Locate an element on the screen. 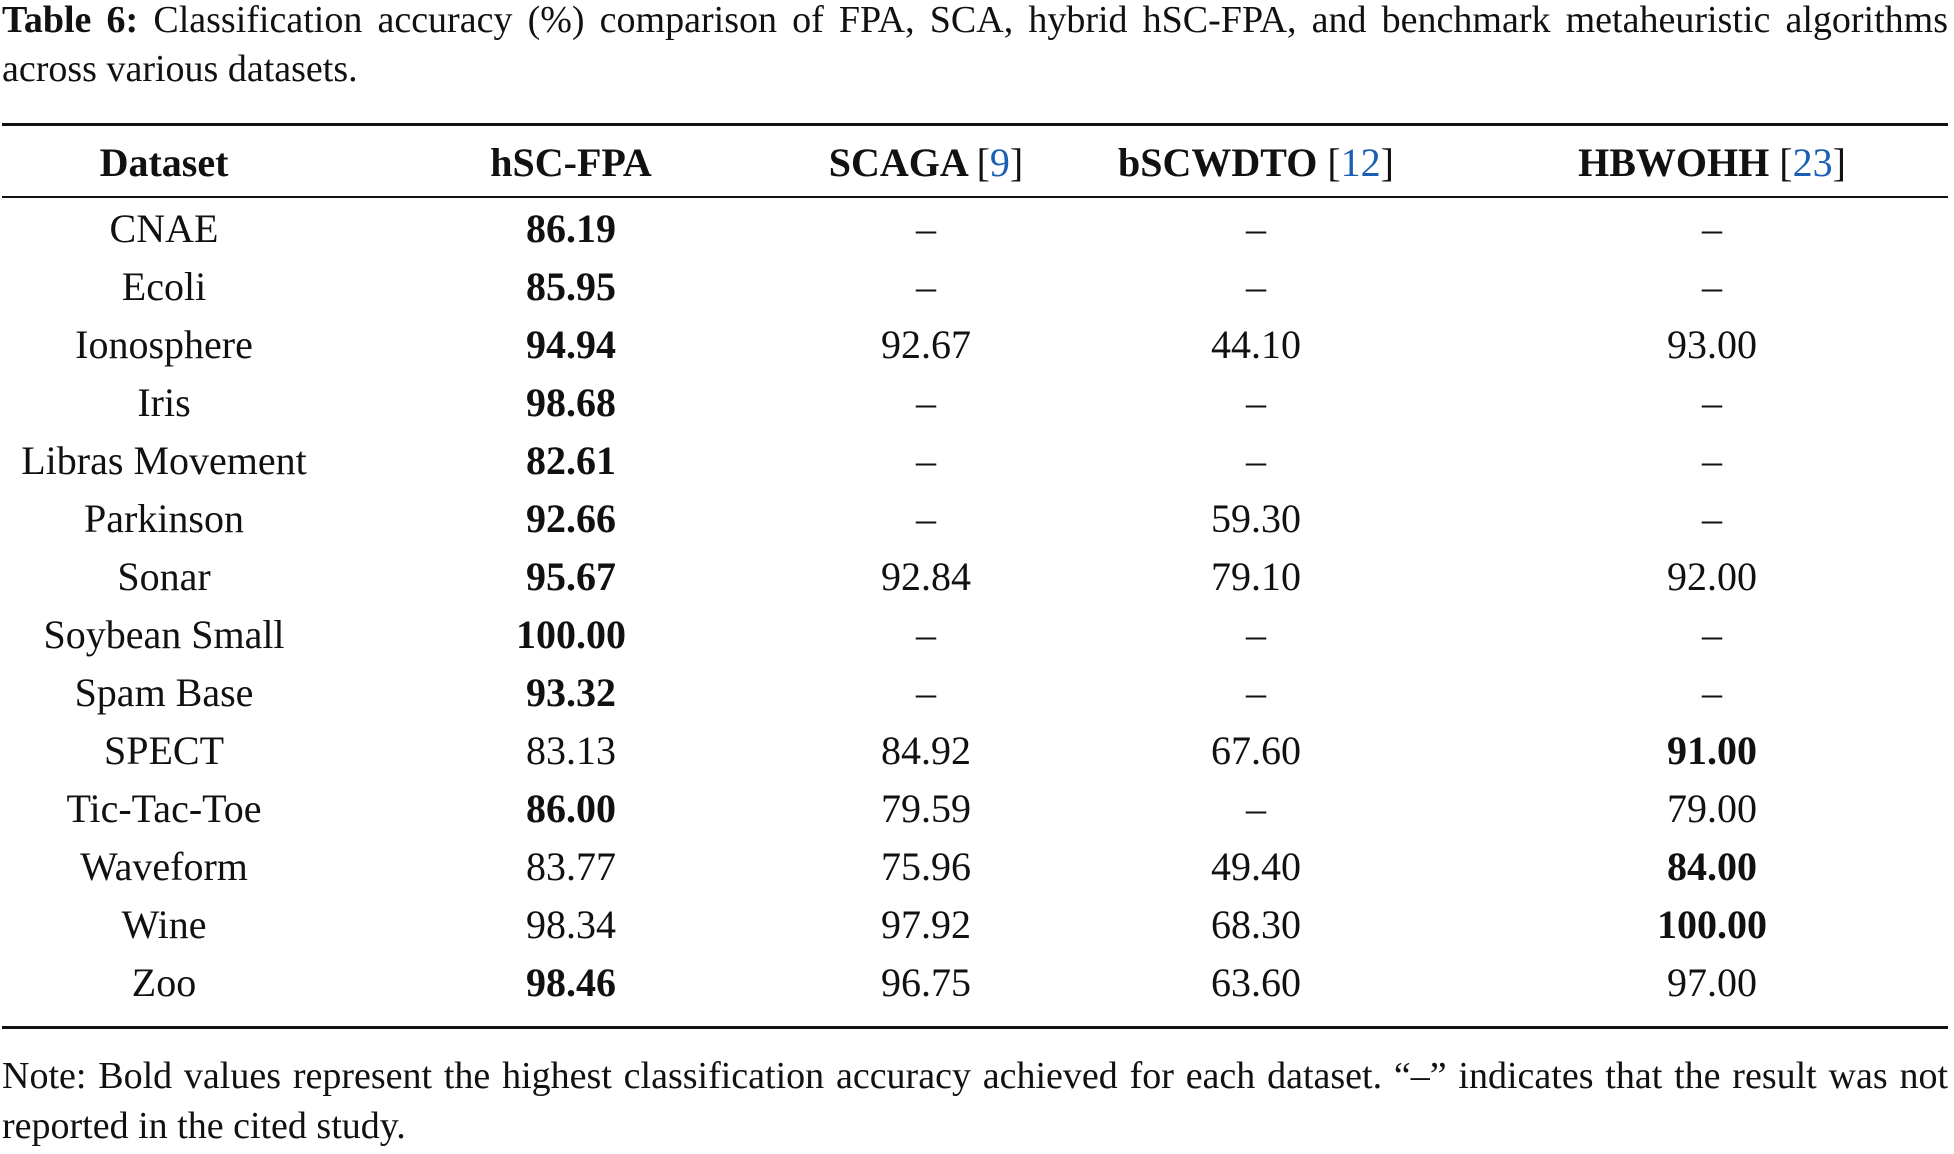 The image size is (1954, 1154). accuracy-cell: 86.00 is located at coordinates (571, 808).